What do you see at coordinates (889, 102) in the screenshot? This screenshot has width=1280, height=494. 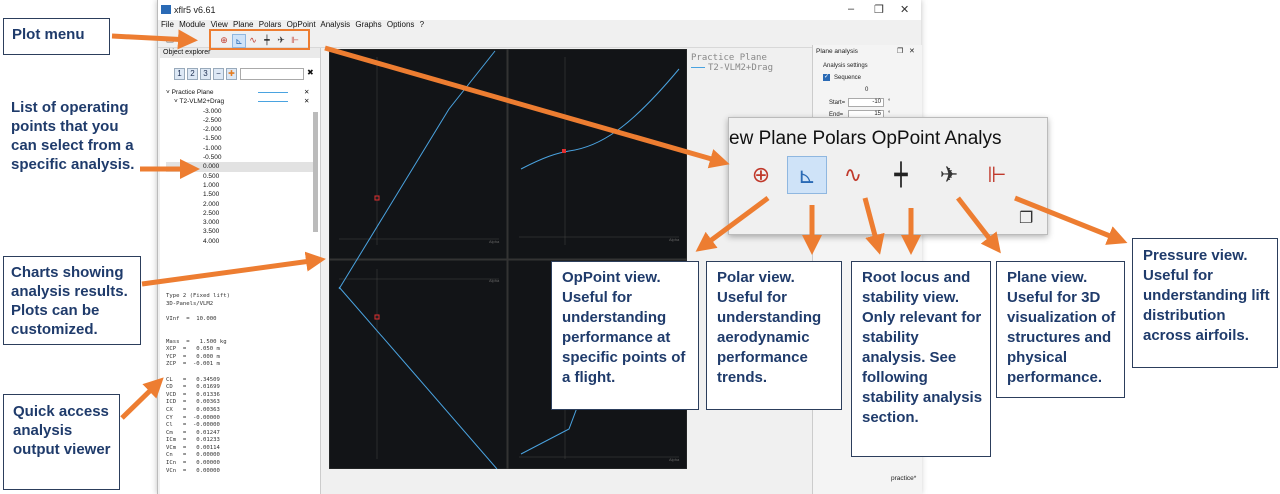 I see `start-unit: °` at bounding box center [889, 102].